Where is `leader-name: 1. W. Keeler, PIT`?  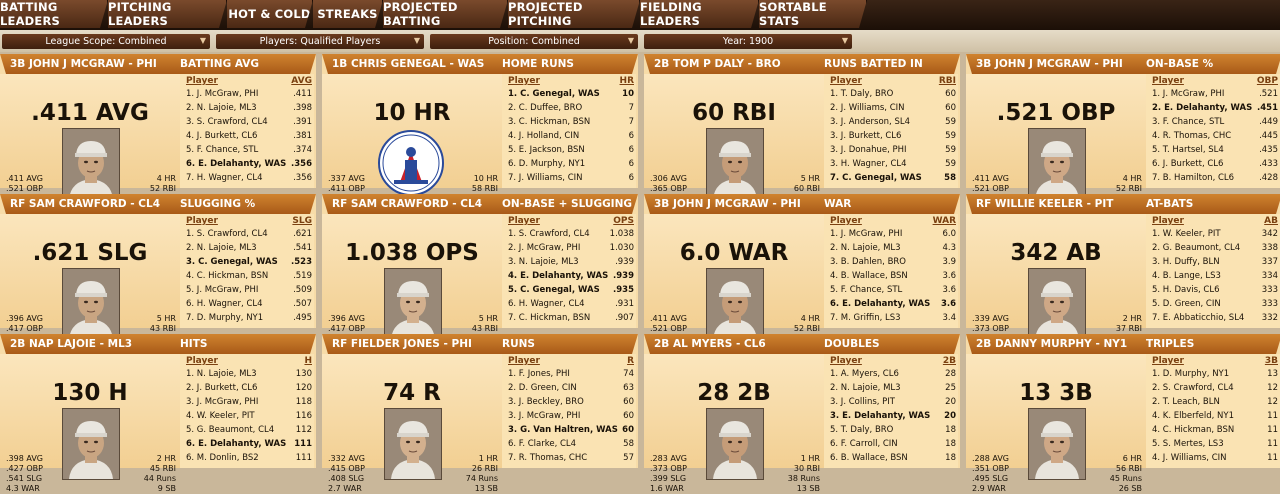
leader-name: 1. W. Keeler, PIT is located at coordinates (1186, 234).